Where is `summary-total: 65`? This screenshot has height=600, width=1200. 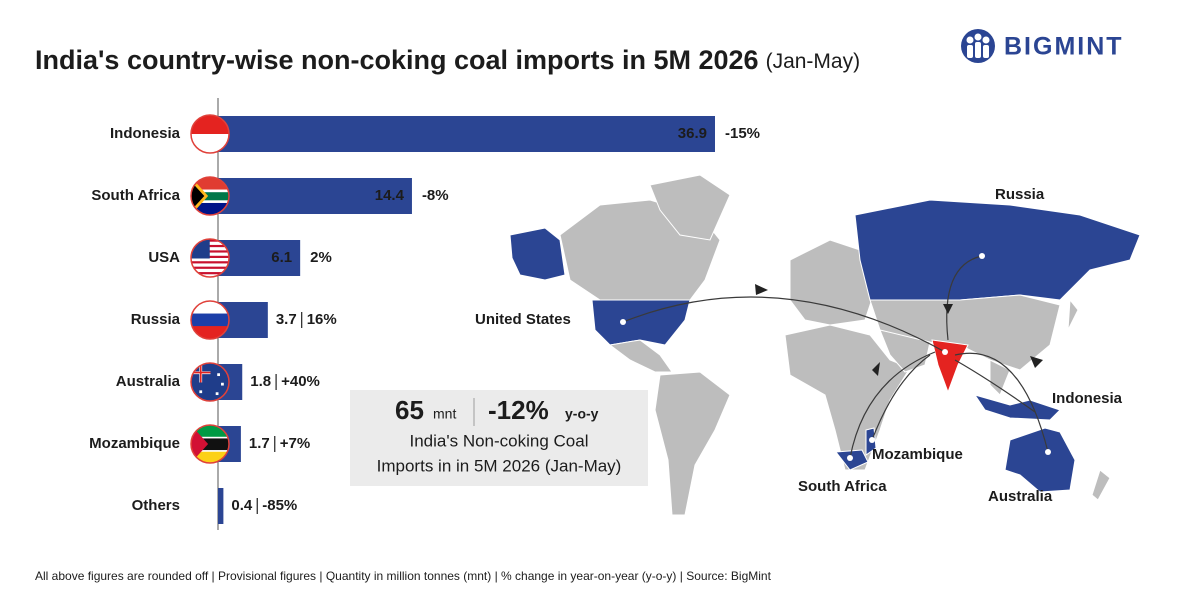
summary-total: 65 is located at coordinates (409, 410).